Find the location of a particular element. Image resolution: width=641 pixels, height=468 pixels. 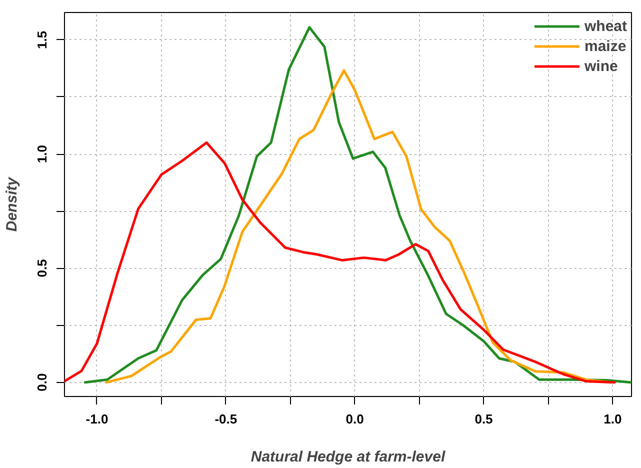

legend-label: wine is located at coordinates (601, 66).